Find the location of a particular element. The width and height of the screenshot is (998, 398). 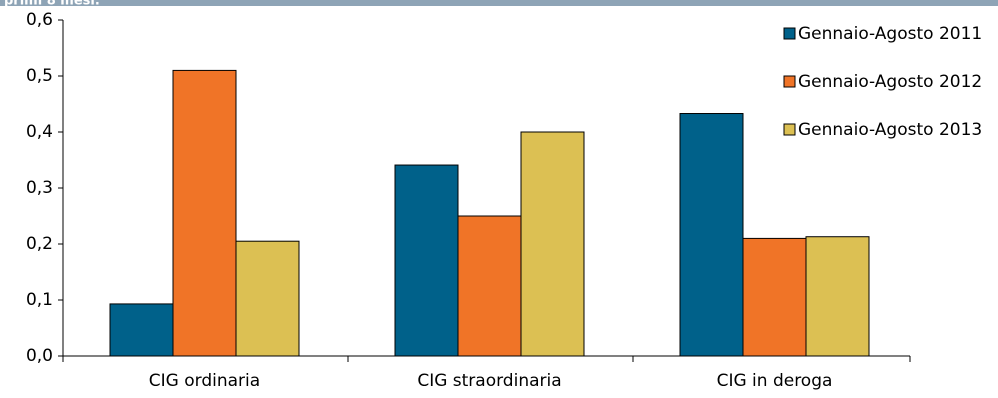

chart-subtitle: primi 8 mesi. is located at coordinates (52, 4).